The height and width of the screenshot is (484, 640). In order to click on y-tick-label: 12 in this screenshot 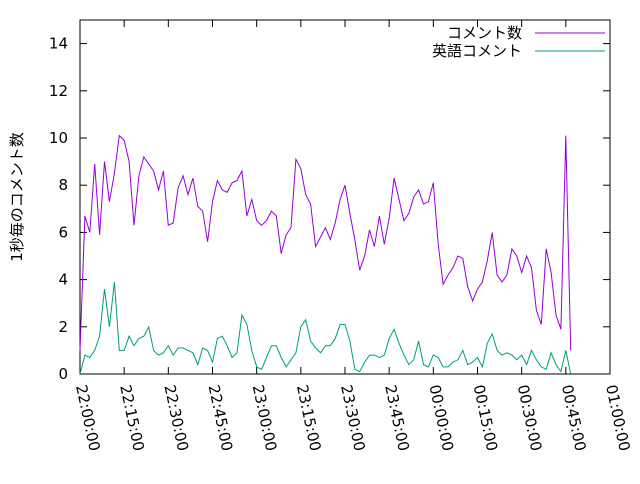, I will do `click(58, 91)`.